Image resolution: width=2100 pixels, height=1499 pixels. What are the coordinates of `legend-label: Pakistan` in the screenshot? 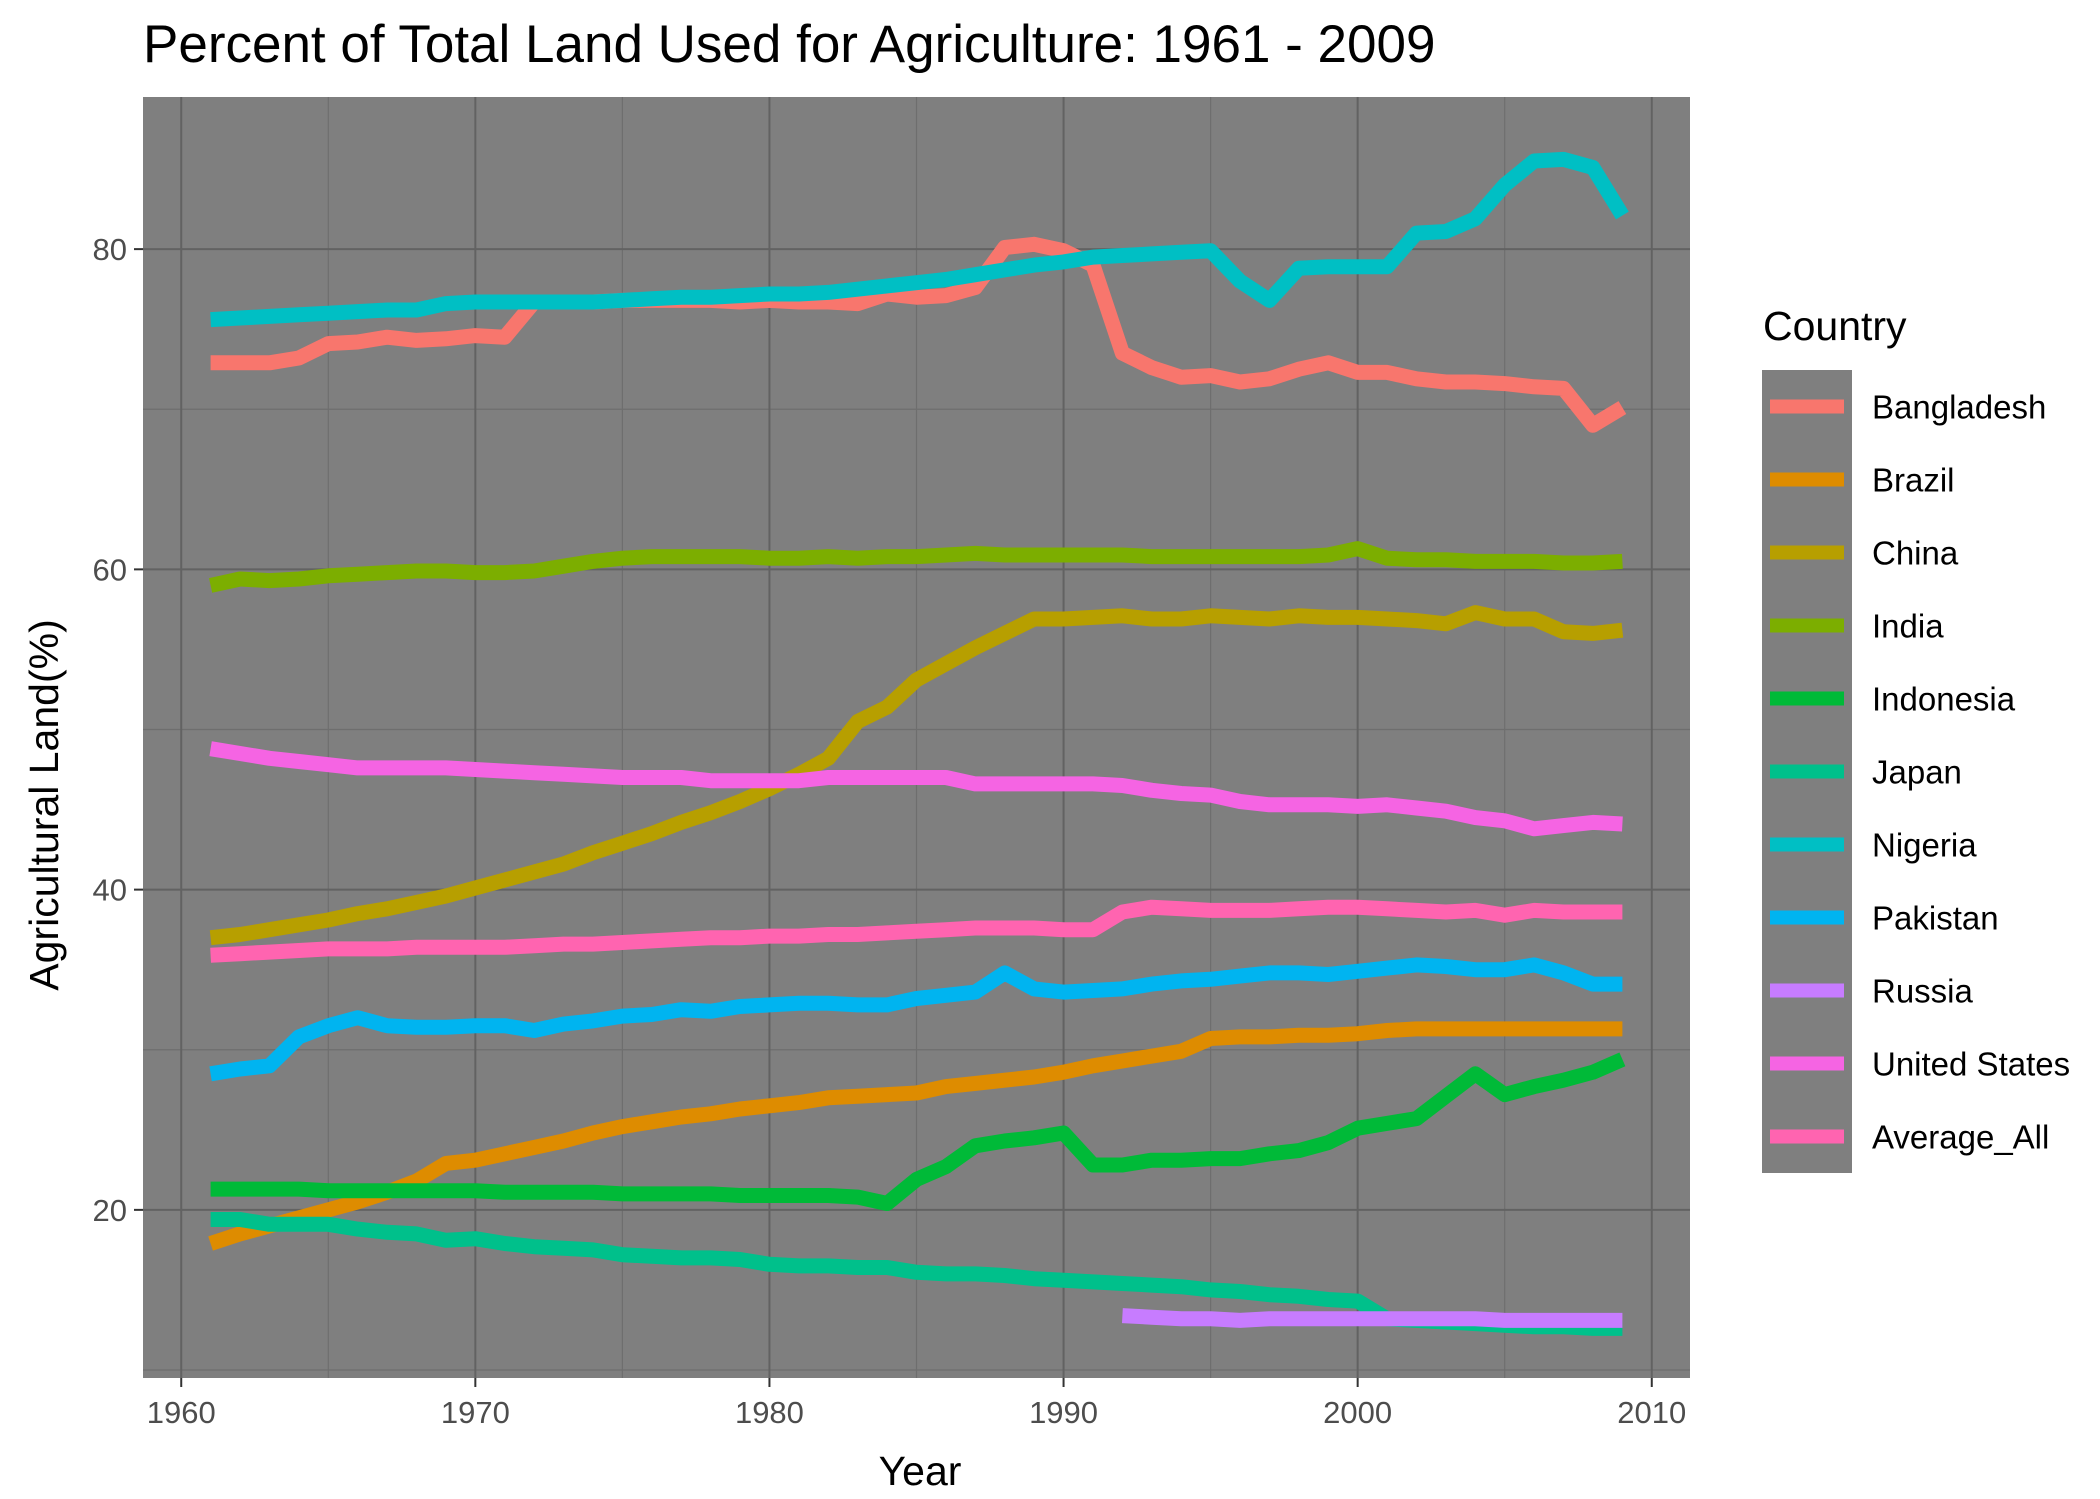 It's located at (1935, 918).